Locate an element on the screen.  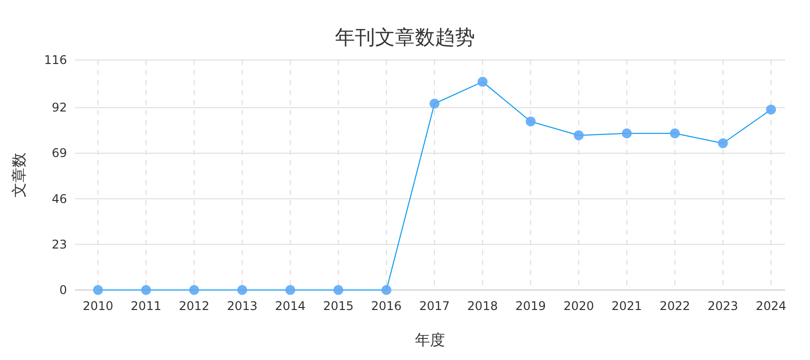
x-tick-label: 2024 is located at coordinates (771, 306).